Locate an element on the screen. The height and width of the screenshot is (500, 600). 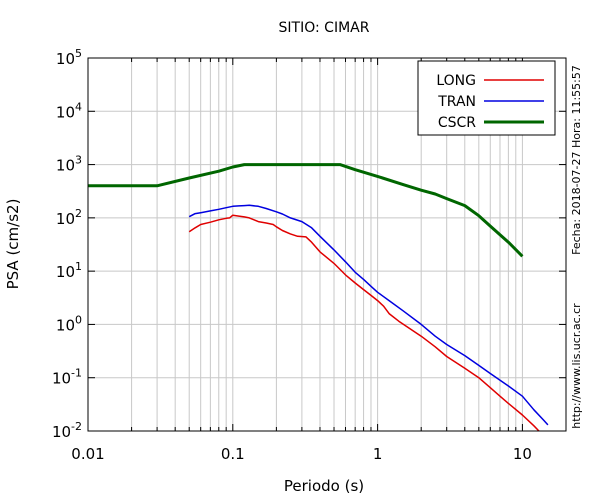
y-tick-label: 10⁴ is located at coordinates (69, 110).